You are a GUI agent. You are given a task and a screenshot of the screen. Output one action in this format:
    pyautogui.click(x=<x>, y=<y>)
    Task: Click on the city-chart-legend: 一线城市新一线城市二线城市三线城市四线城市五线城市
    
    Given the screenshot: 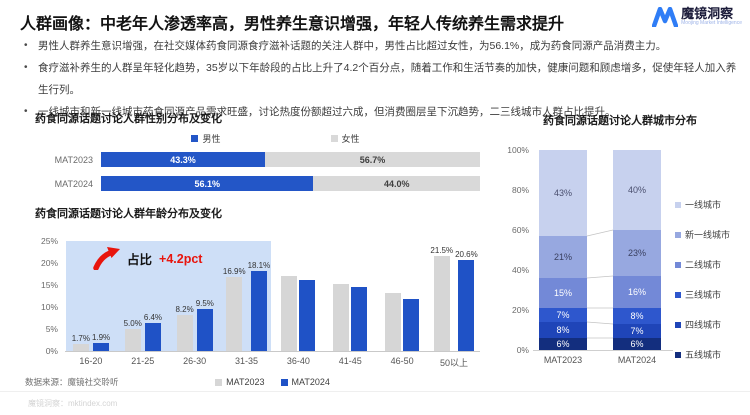 What is the action you would take?
    pyautogui.click(x=702, y=279)
    